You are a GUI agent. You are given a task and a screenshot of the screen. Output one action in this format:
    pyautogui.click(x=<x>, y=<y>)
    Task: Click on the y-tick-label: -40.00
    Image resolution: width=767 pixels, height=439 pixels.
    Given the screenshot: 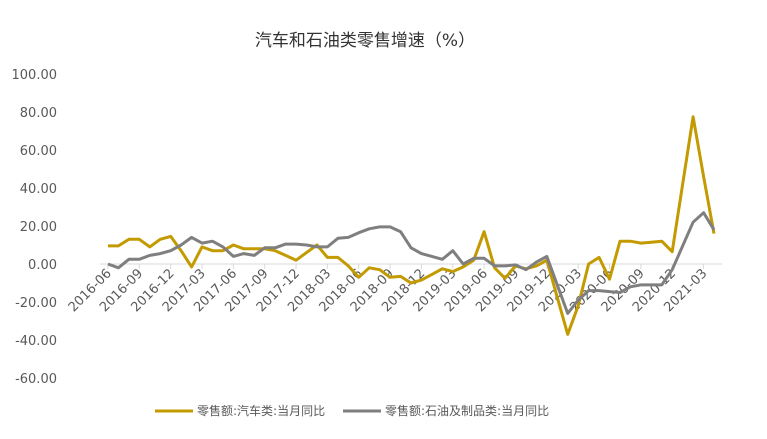 What is the action you would take?
    pyautogui.click(x=36, y=341)
    